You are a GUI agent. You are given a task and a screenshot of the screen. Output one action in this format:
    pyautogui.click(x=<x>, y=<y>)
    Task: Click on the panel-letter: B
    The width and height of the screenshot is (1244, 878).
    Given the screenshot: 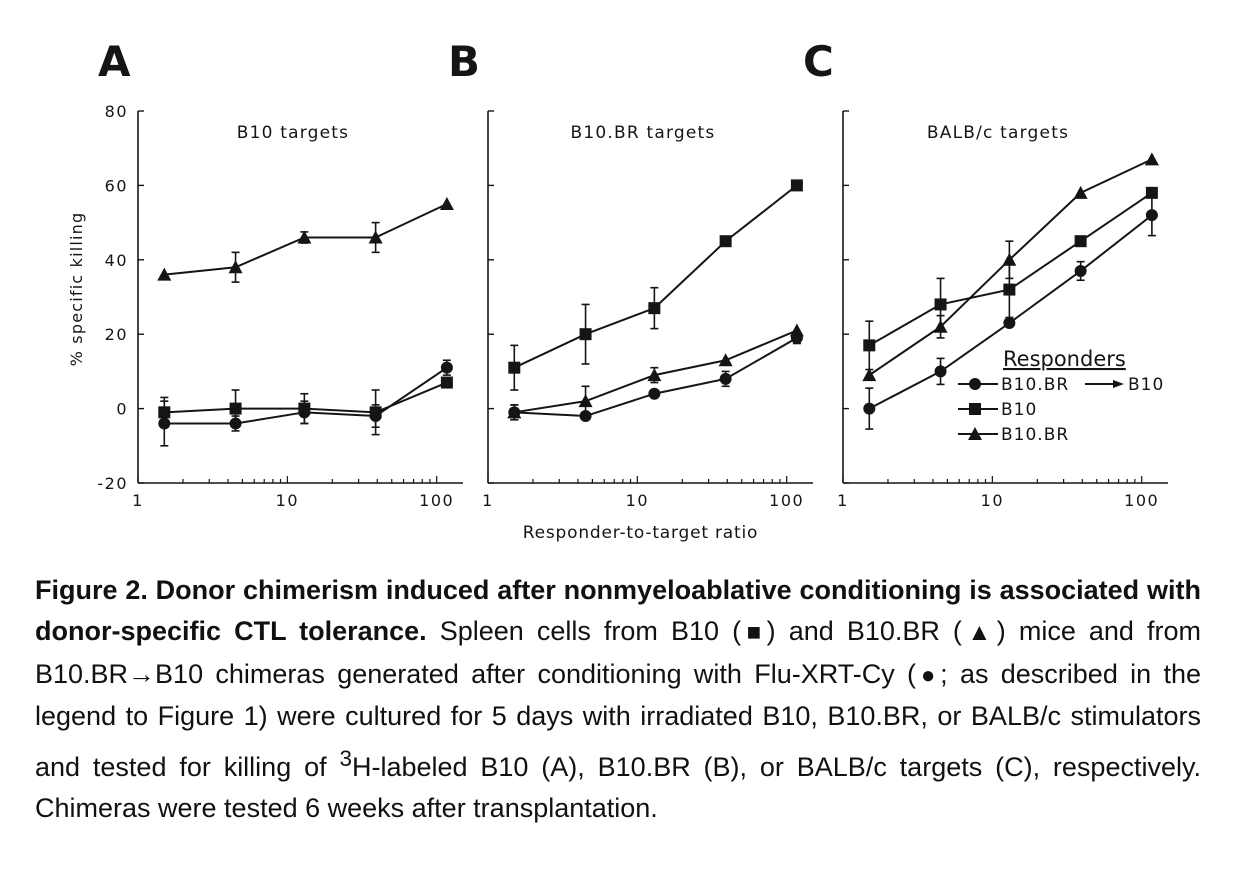 What is the action you would take?
    pyautogui.click(x=464, y=61)
    